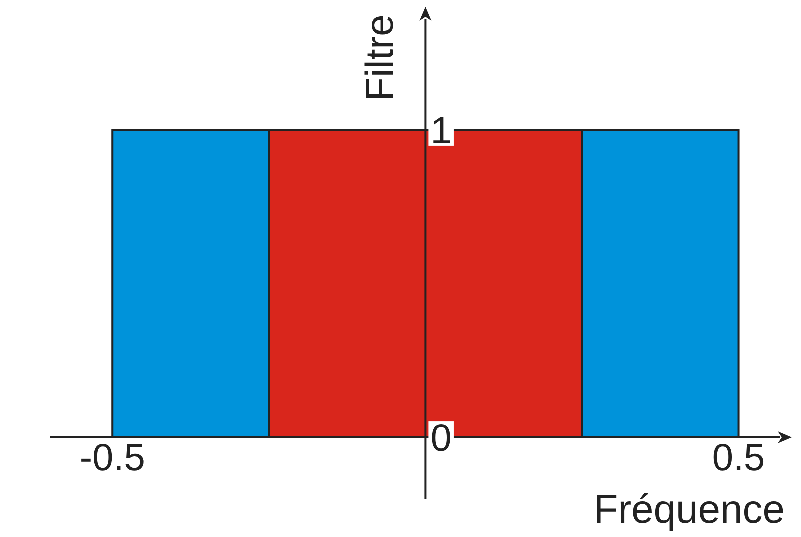  What do you see at coordinates (380, 58) in the screenshot?
I see `y-axis-title: Filtre` at bounding box center [380, 58].